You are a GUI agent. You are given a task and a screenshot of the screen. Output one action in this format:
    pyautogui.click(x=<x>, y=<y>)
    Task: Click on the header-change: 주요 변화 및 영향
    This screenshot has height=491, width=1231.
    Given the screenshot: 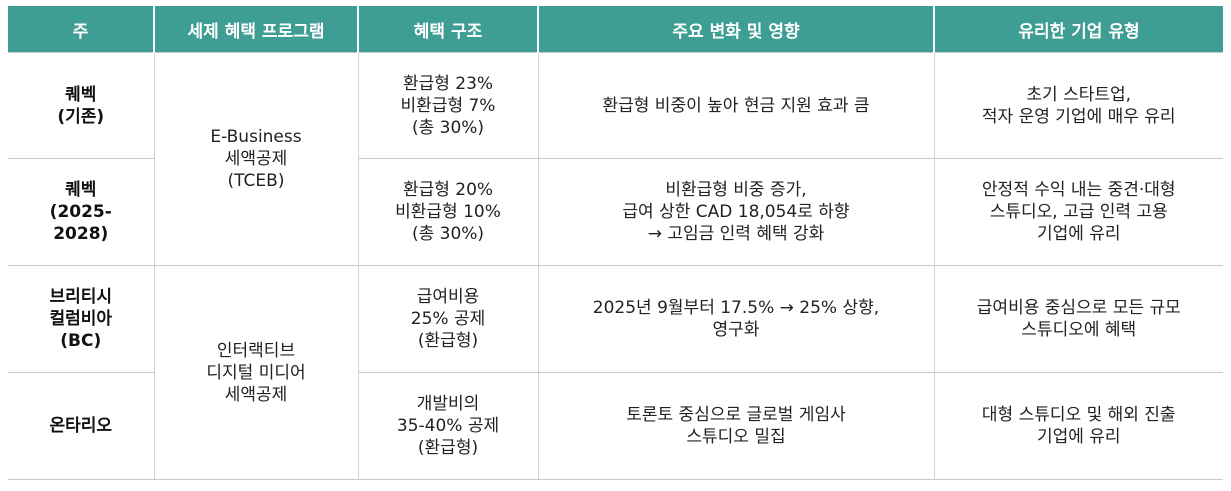 What is the action you would take?
    pyautogui.click(x=736, y=29)
    